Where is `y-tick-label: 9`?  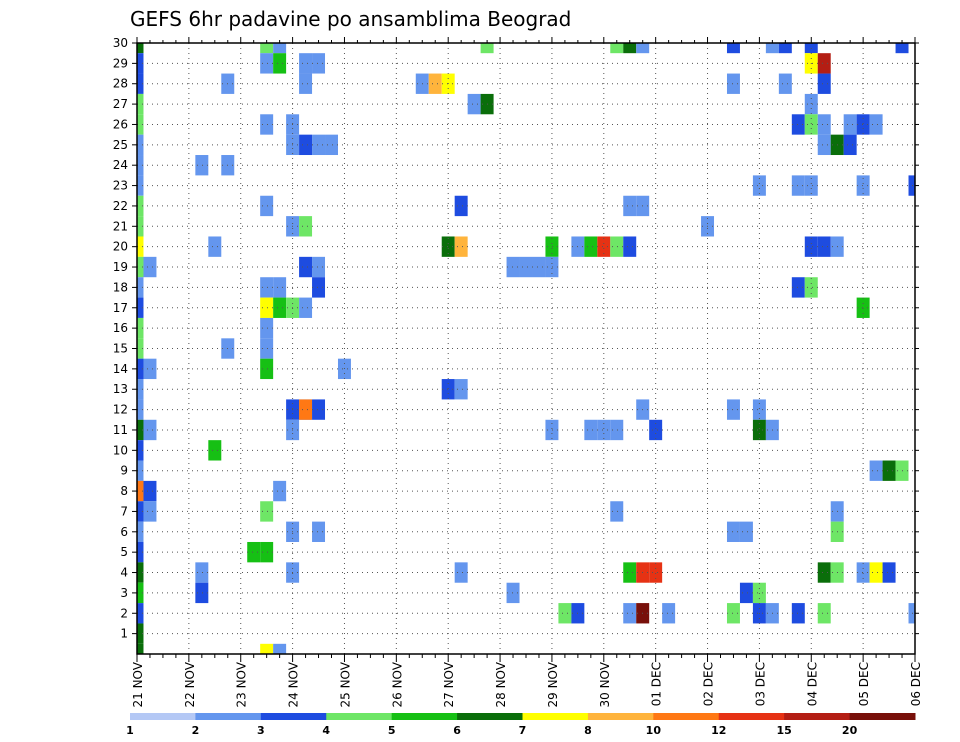
y-tick-label: 9 is located at coordinates (124, 471).